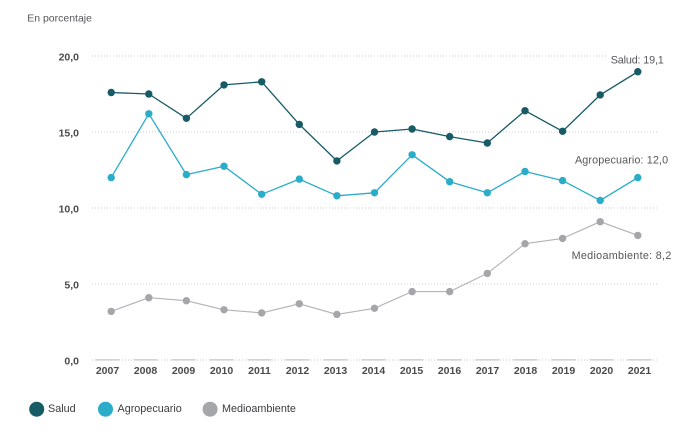  Describe the element at coordinates (621, 160) in the screenshot. I see `svg-text: Agropecuario: 12,0` at that location.